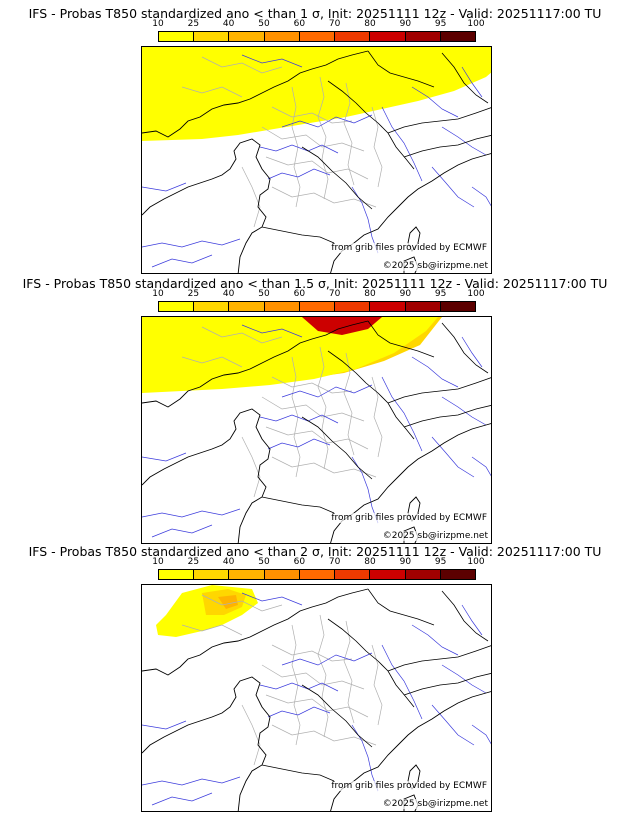 This screenshot has height=828, width=630. Describe the element at coordinates (193, 24) in the screenshot. I see `colorbar-tick-label: 25` at that location.